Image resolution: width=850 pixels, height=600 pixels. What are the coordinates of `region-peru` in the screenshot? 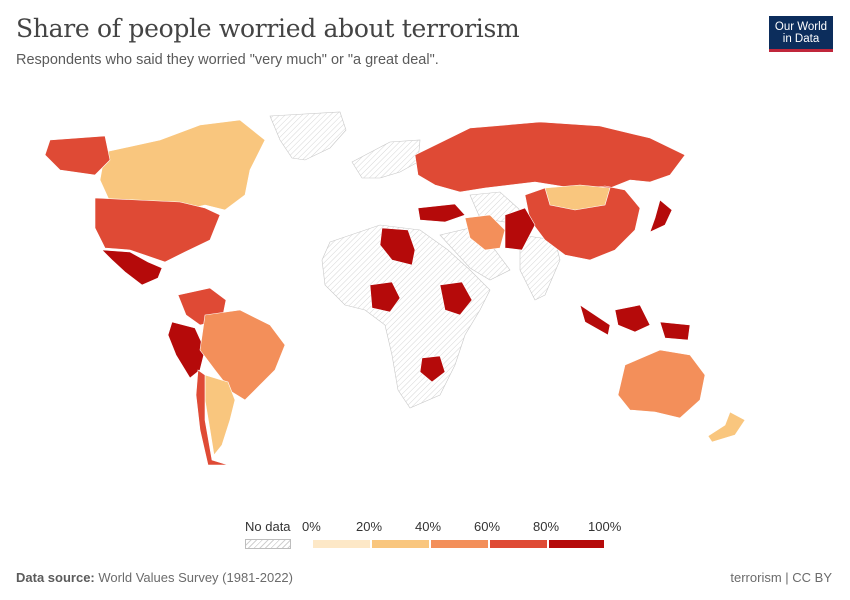 It's located at (186, 350).